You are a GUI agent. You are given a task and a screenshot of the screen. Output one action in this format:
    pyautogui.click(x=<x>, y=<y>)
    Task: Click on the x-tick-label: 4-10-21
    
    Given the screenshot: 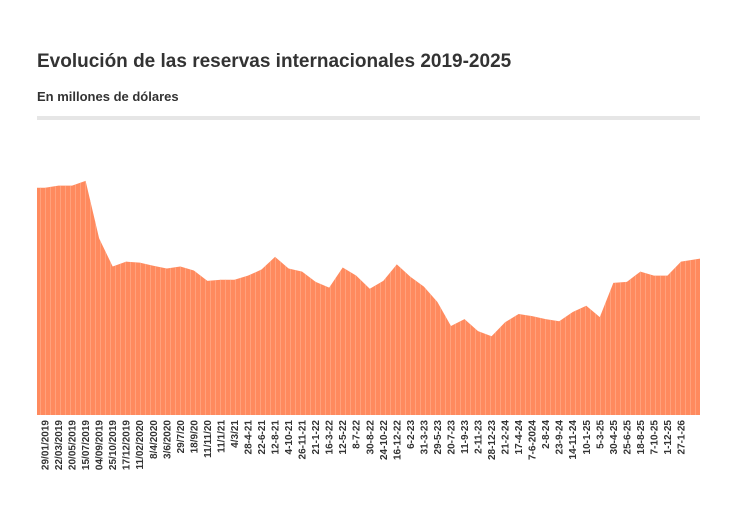 What is the action you would take?
    pyautogui.click(x=289, y=437)
    